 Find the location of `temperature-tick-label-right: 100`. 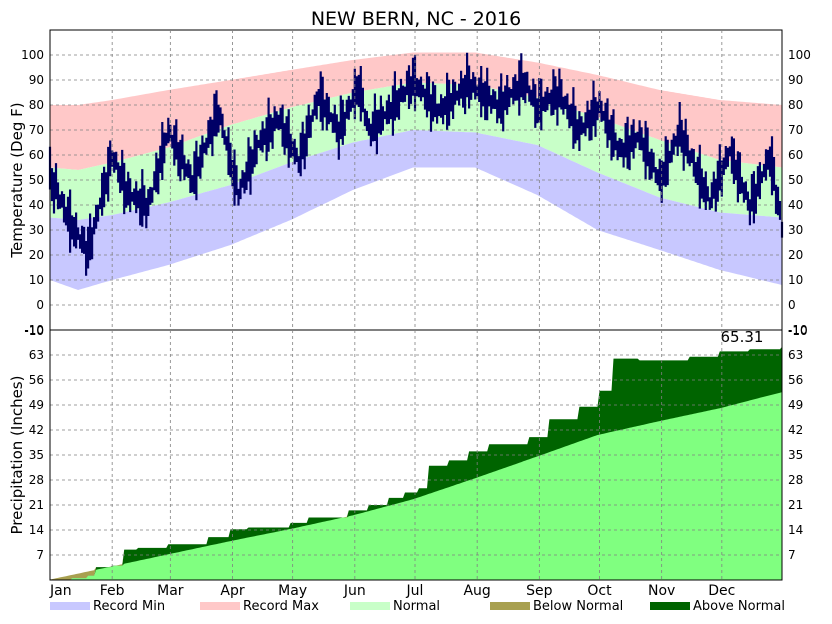

temperature-tick-label-right: 100 is located at coordinates (799, 55).